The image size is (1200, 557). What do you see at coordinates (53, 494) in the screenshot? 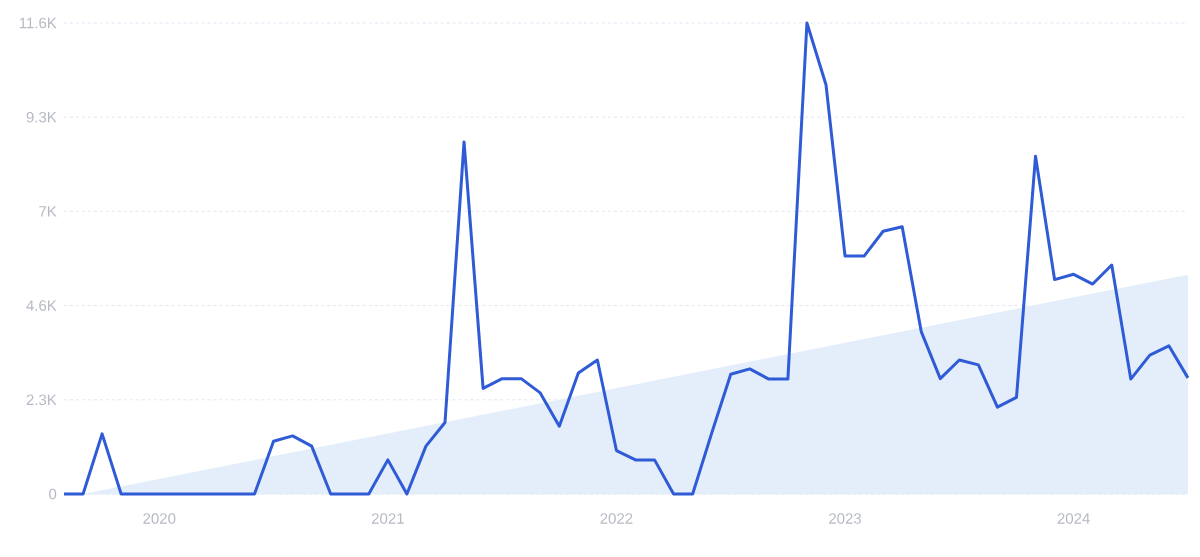
I see `y-tick-label: 0` at bounding box center [53, 494].